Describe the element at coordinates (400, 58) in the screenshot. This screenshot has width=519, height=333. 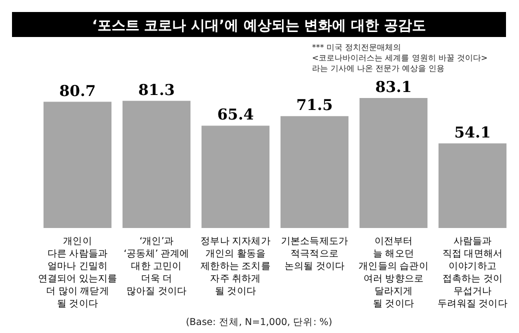
I see `text: *** 미국 정치전문매체의 <코로나바이러스는 세계를 영원히 바꿀 것이다> 라는 기사에 나온 전문가 예상을 인용` at that location.